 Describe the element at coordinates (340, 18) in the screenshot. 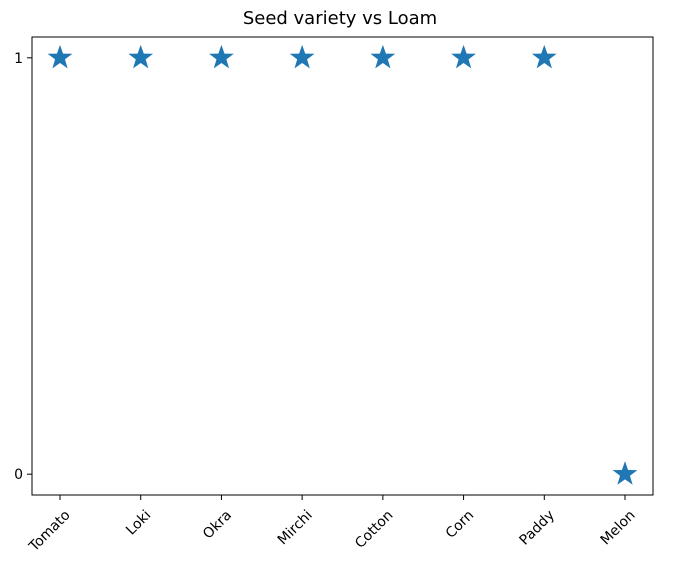

I see `chart-title: Seed variety vs Loam` at that location.